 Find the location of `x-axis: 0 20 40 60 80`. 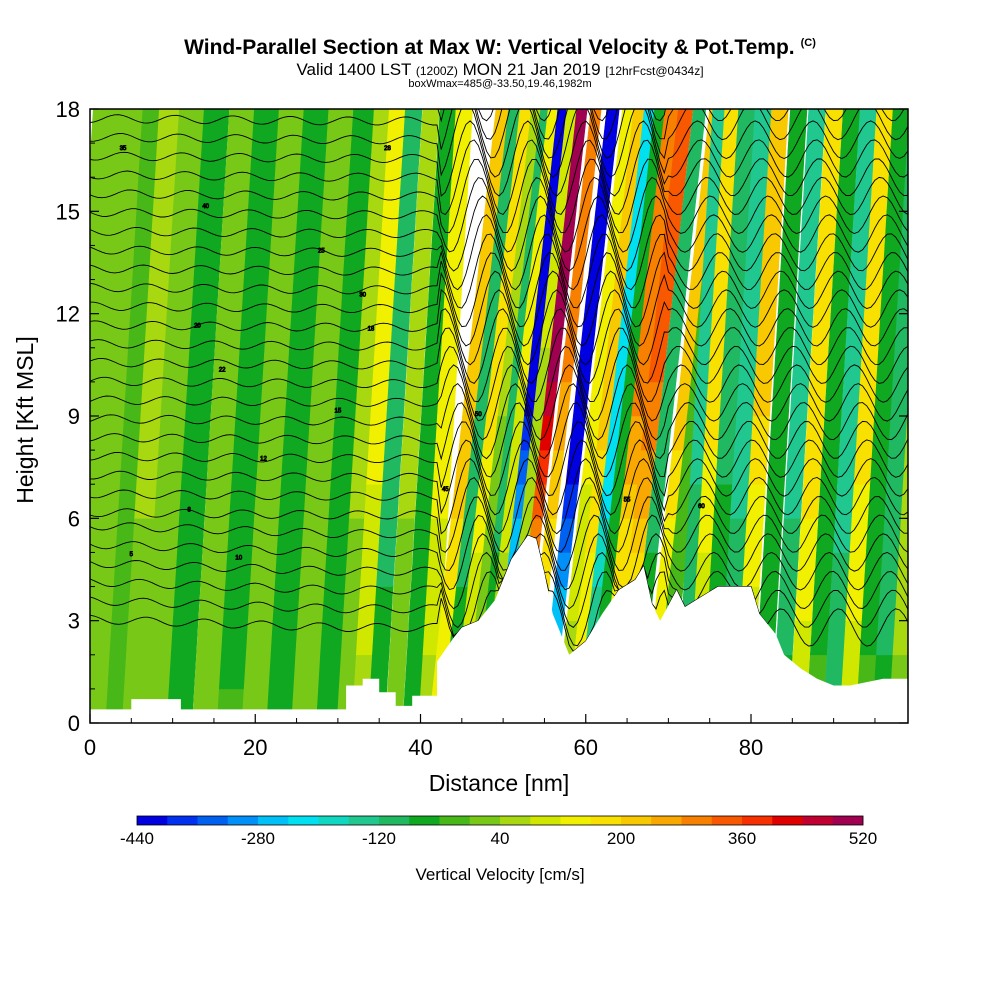

x-axis: 0 20 40 60 80 is located at coordinates (480, 737).